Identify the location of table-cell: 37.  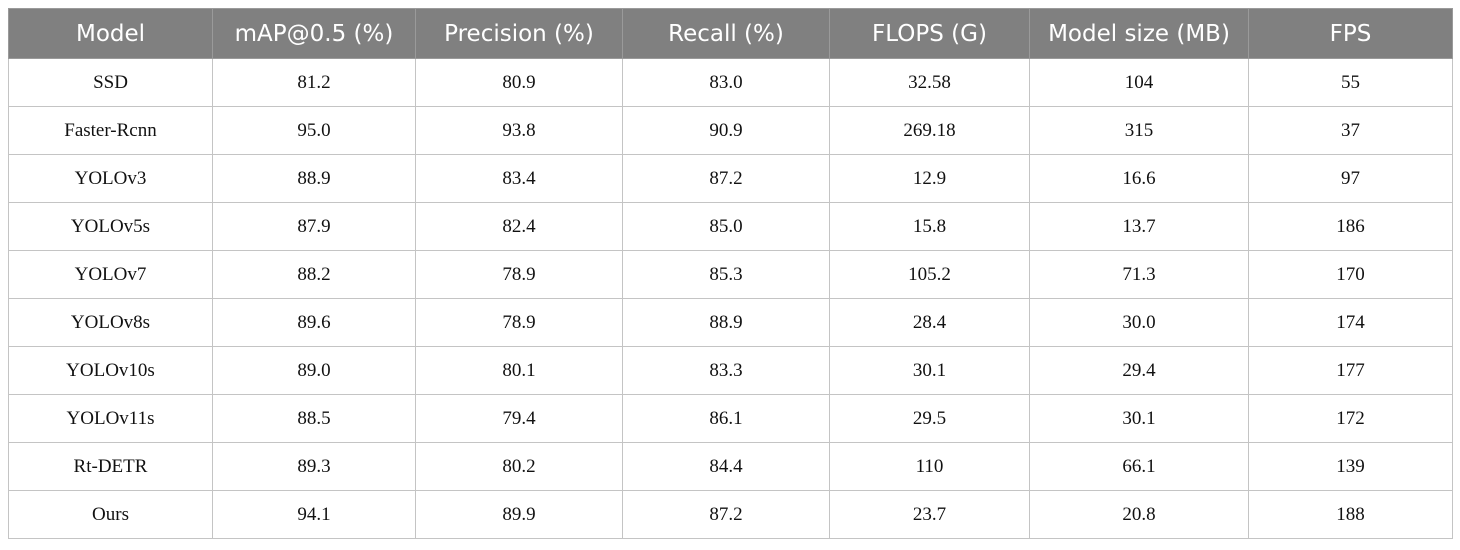
(1350, 130).